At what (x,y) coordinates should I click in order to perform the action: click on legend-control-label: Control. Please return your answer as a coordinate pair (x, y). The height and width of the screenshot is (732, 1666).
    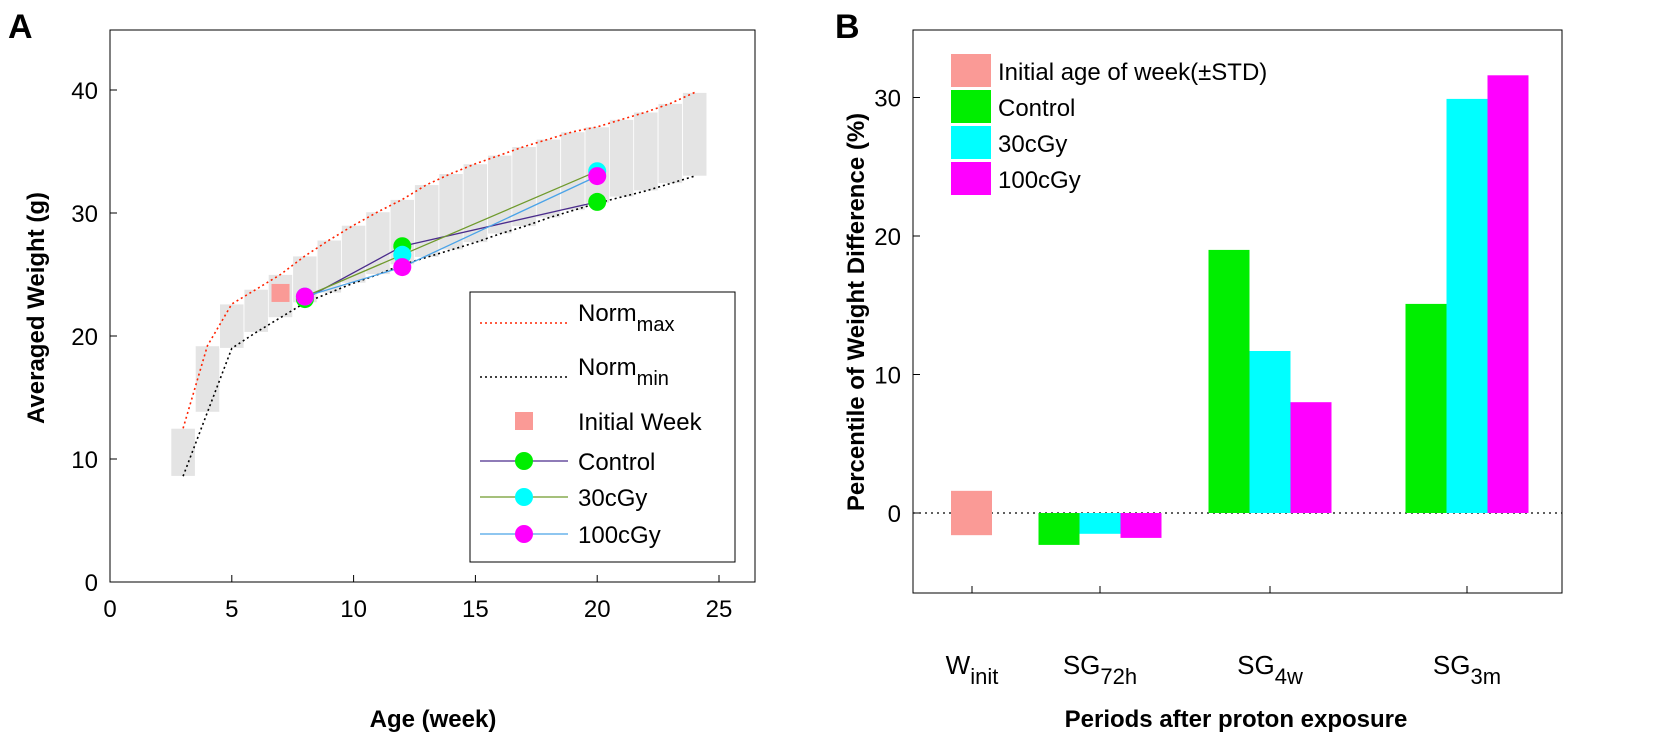
    Looking at the image, I should click on (616, 462).